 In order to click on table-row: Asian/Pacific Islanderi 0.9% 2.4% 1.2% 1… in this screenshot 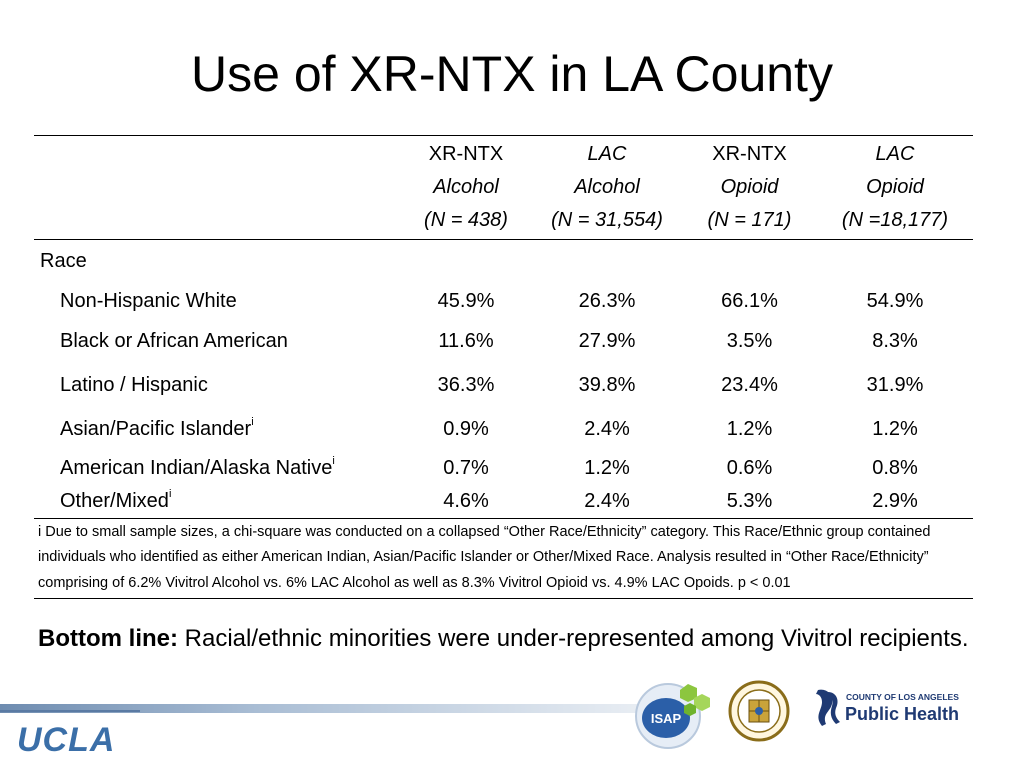, I will do `click(503, 429)`.